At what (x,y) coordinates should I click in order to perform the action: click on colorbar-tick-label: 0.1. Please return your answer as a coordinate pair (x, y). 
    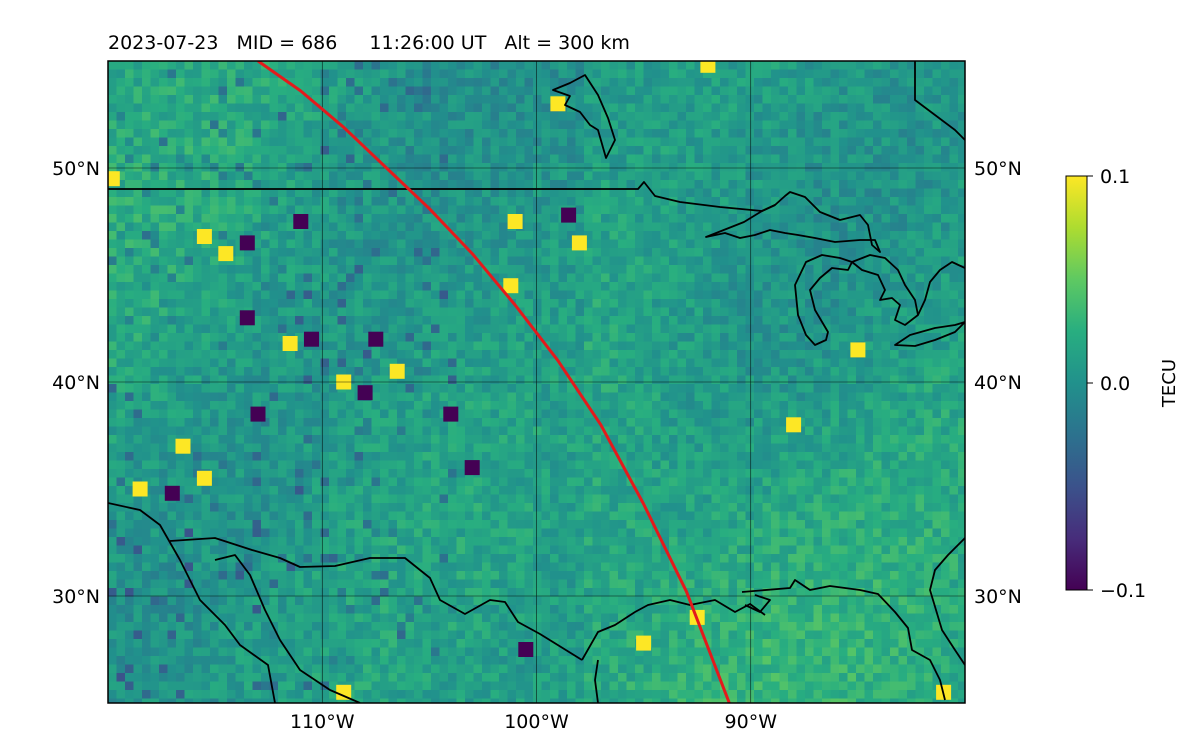
    Looking at the image, I should click on (1115, 177).